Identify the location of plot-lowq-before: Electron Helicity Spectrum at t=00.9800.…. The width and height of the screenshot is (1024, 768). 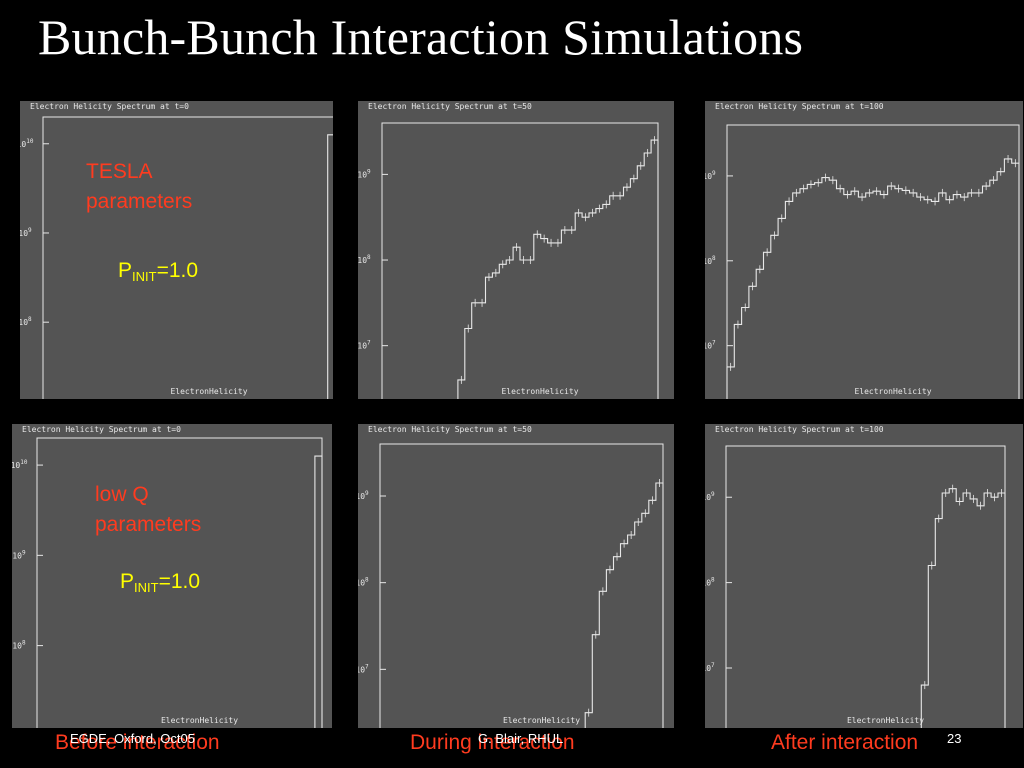
(172, 576).